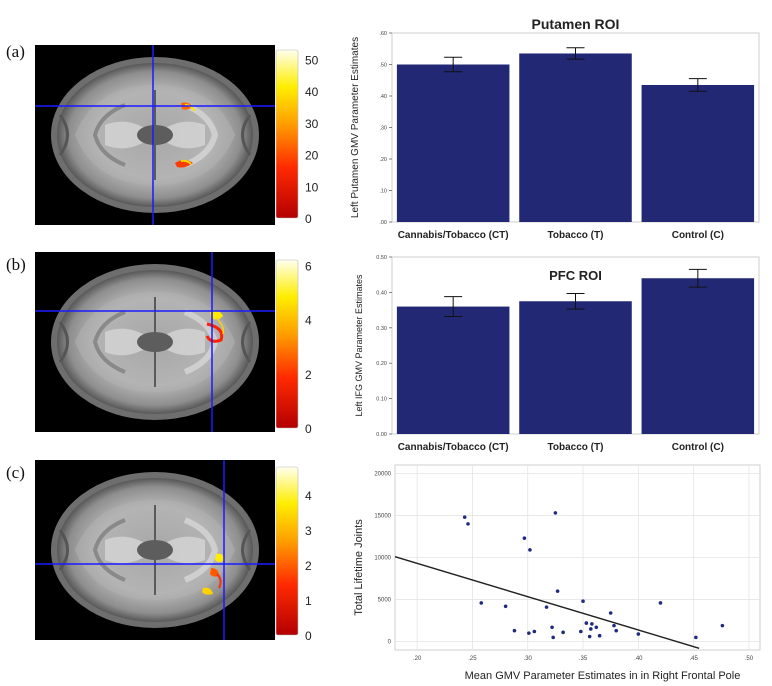 This screenshot has height=686, width=772. Describe the element at coordinates (155, 550) in the screenshot. I see `brain-slice-c` at that location.